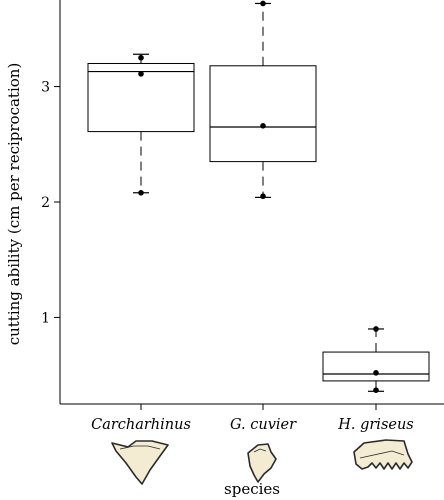  What do you see at coordinates (252, 489) in the screenshot?
I see `x-axis-title: species` at bounding box center [252, 489].